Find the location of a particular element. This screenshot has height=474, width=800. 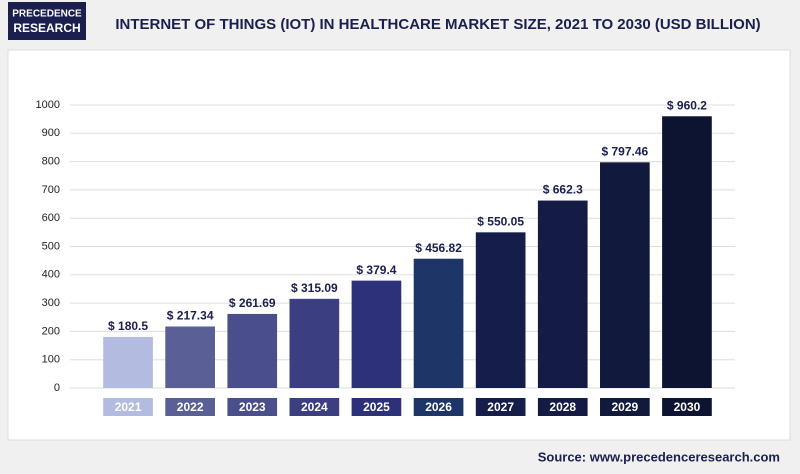

x-tick-label: 2028 is located at coordinates (562, 407).